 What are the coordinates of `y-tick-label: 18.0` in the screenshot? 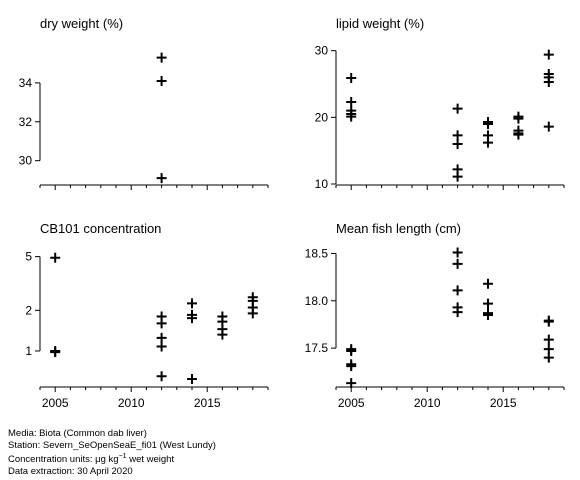 It's located at (317, 301).